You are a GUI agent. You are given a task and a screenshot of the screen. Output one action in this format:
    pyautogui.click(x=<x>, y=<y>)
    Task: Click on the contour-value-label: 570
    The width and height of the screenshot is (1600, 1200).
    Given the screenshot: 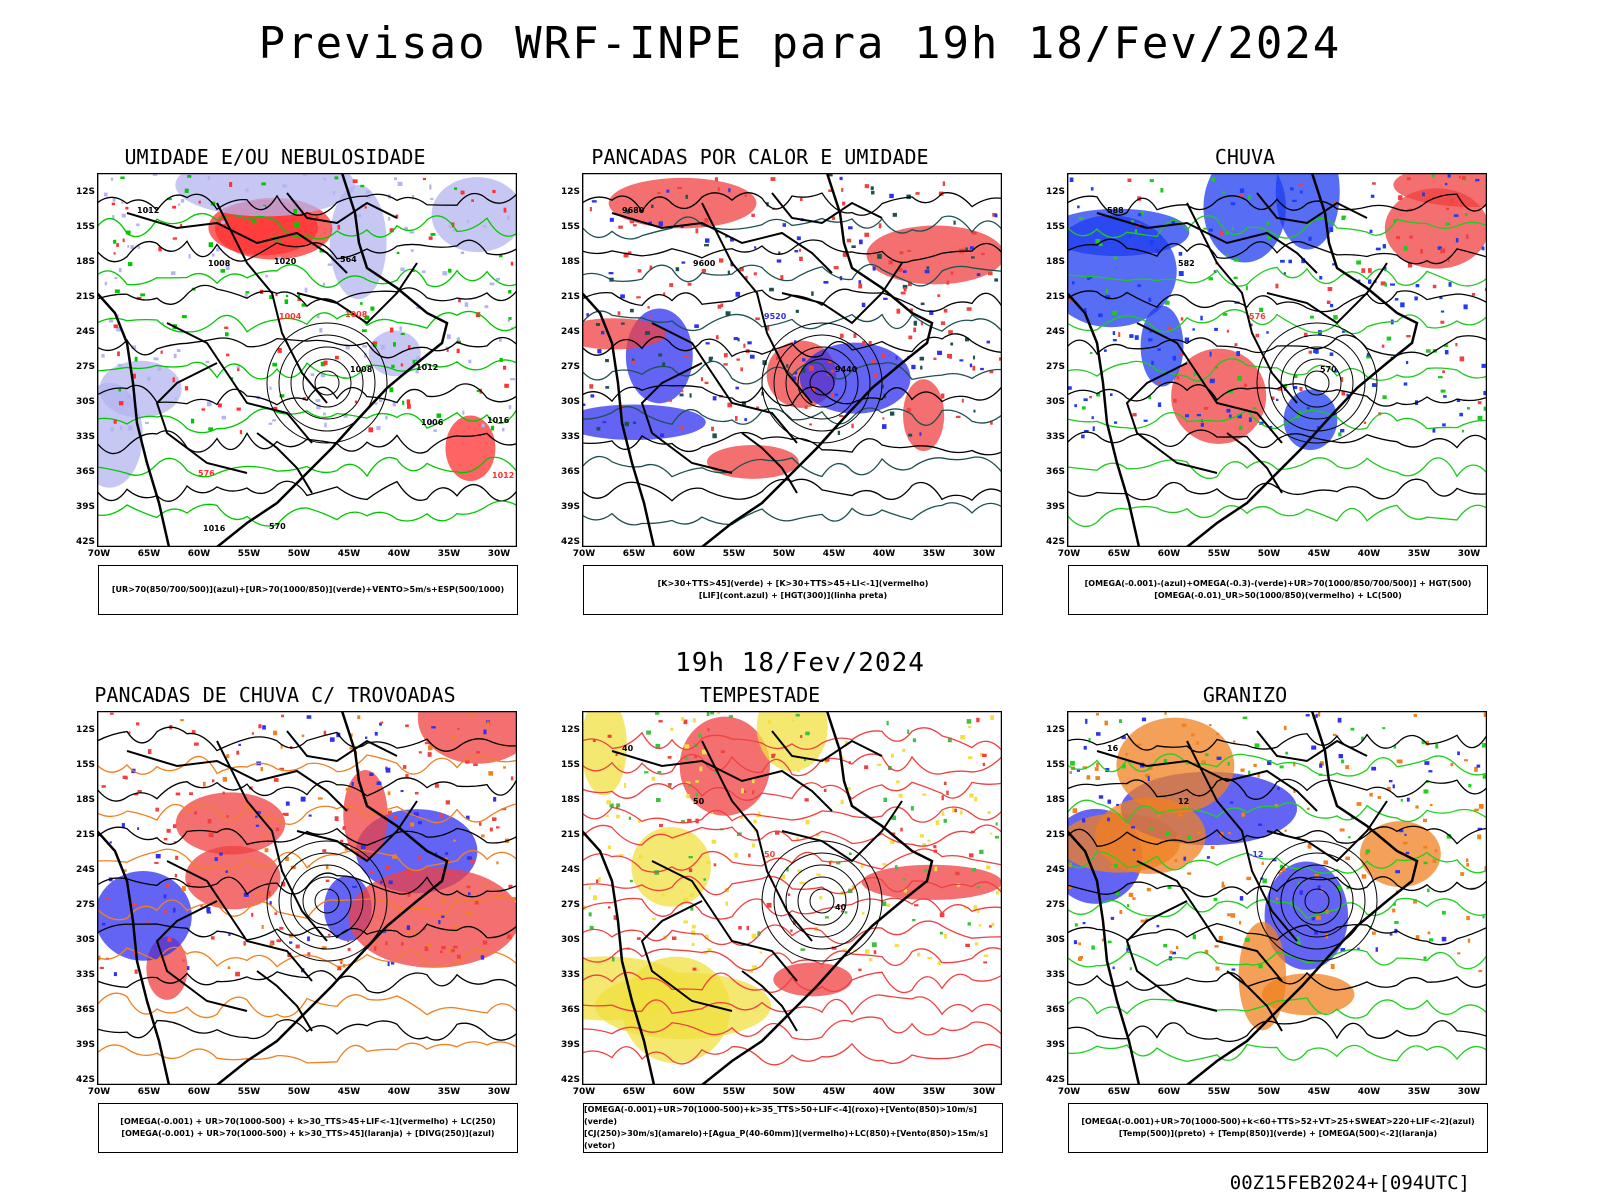 What is the action you would take?
    pyautogui.click(x=1328, y=369)
    